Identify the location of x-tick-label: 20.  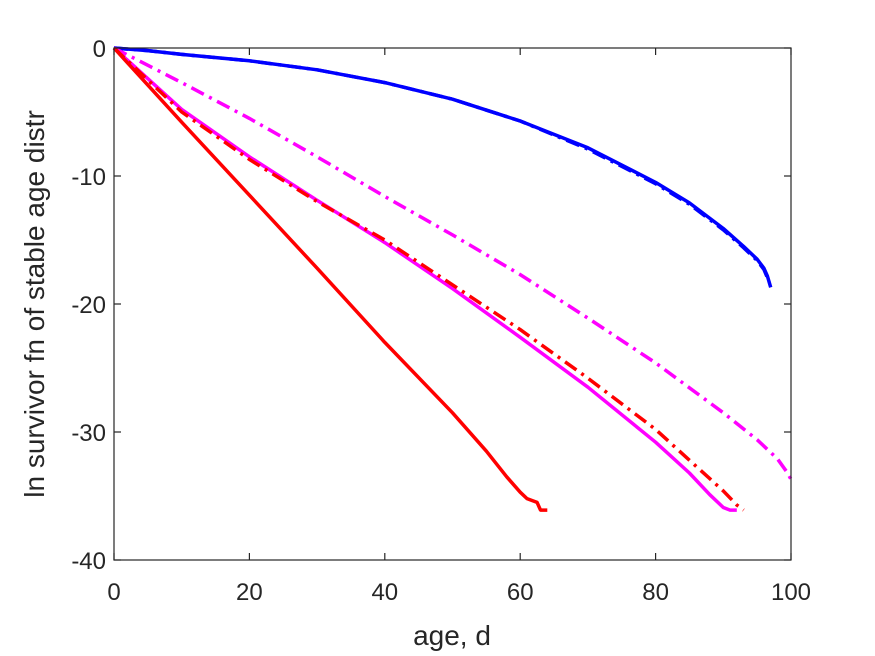
(249, 592).